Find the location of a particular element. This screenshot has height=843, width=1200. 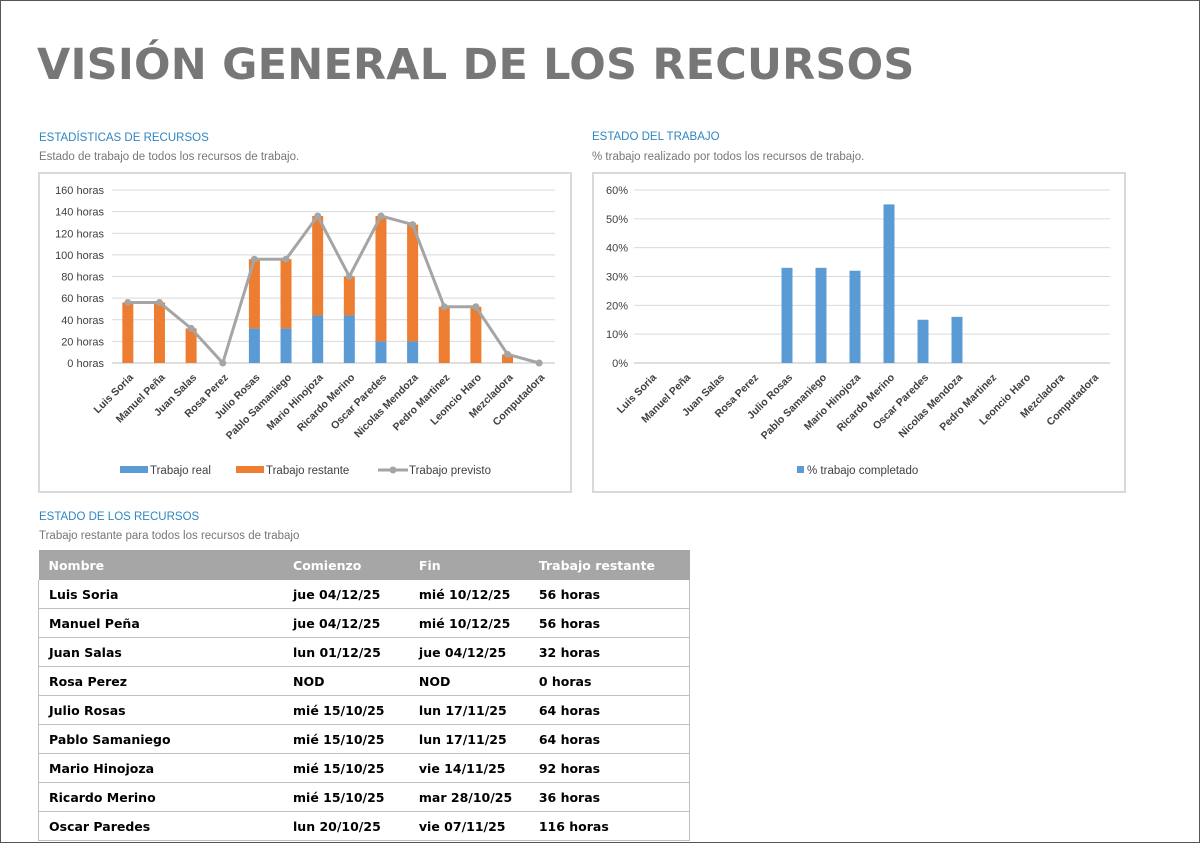

y-tick-label: 60% is located at coordinates (617, 191).